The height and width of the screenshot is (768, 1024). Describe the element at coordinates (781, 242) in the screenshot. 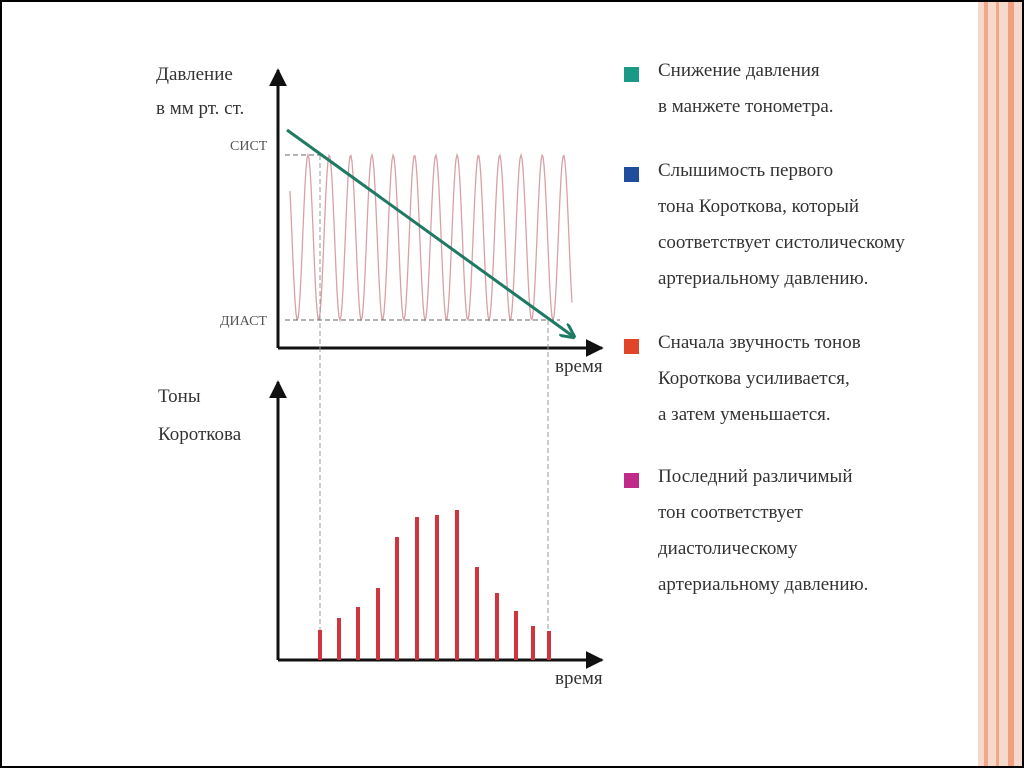

I see `legend-text: соответствует систолическому` at that location.